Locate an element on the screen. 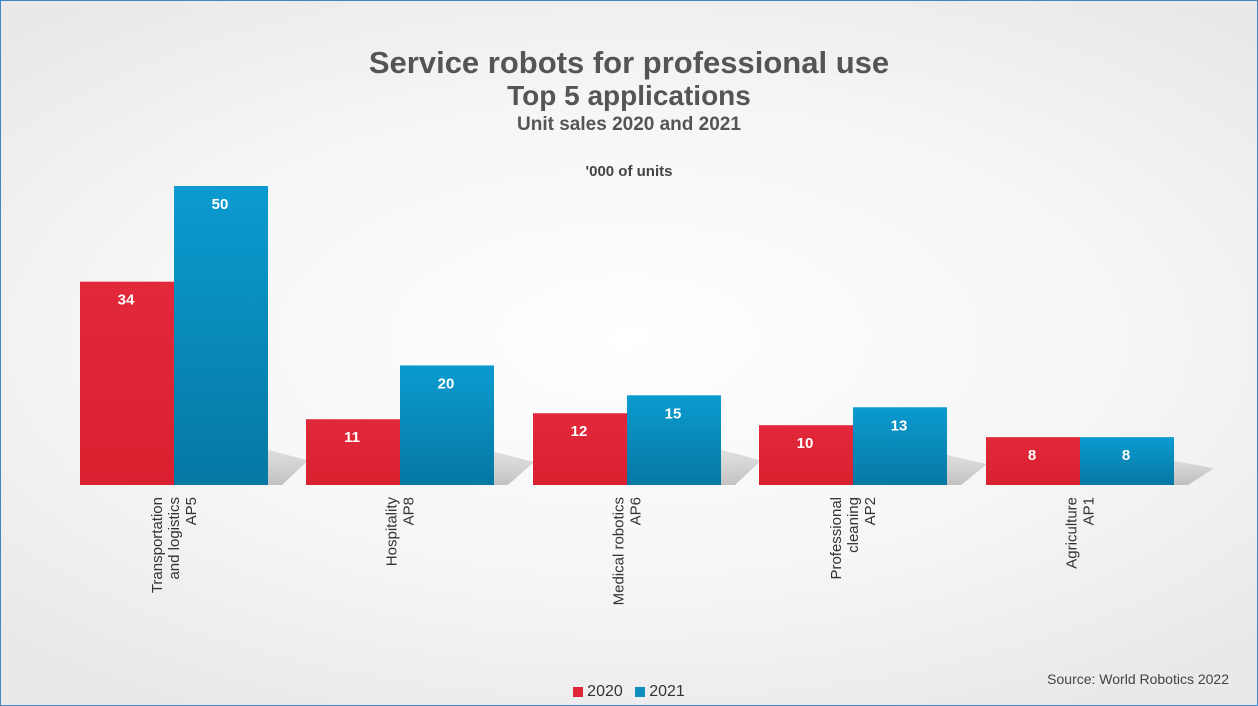  category-label-3: Professional cleaning AP2 is located at coordinates (853, 538).